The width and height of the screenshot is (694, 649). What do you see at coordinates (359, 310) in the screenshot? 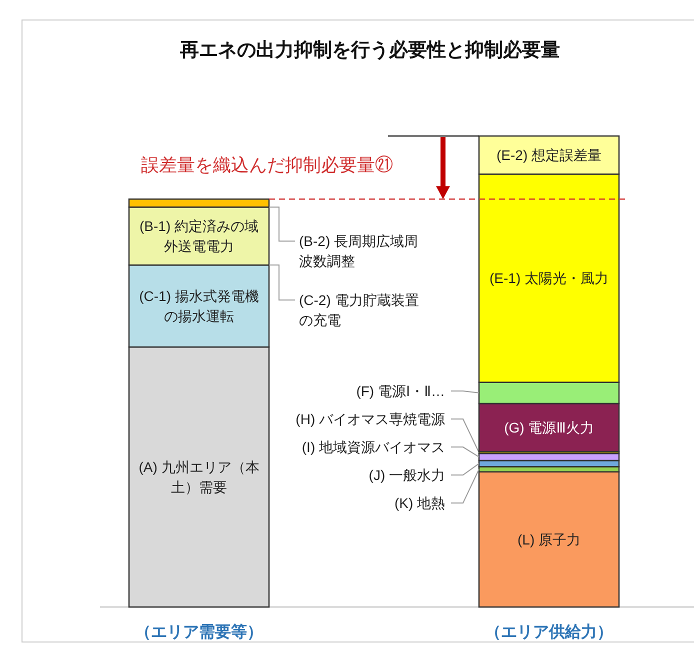
I see `annotation: (C-2) 電力貯蔵装置の充電` at bounding box center [359, 310].